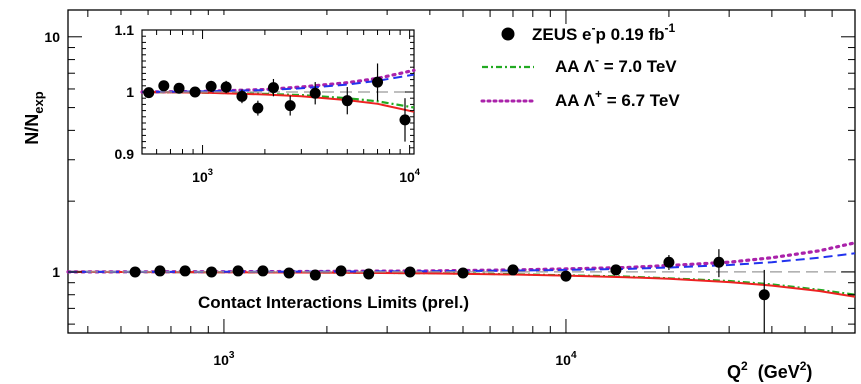 The height and width of the screenshot is (384, 861). What do you see at coordinates (575, 100) in the screenshot?
I see `legend-plus-main: AA Λ` at bounding box center [575, 100].